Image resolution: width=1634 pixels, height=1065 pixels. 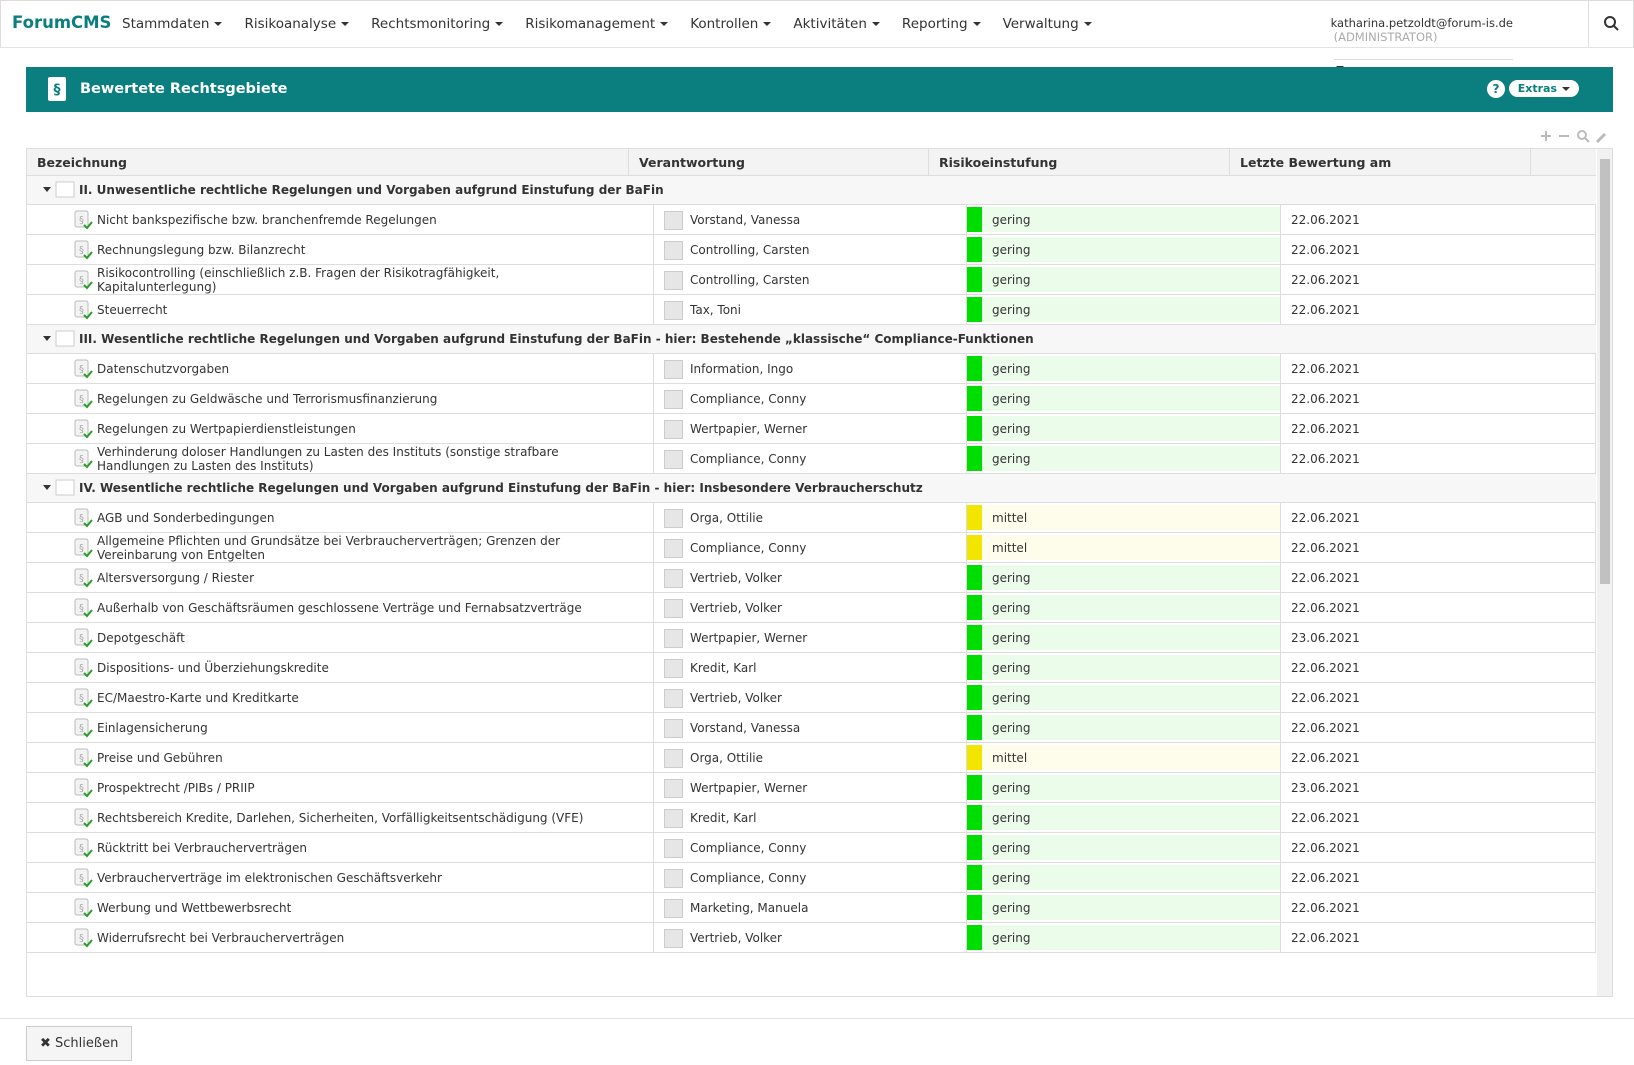 What do you see at coordinates (1544, 88) in the screenshot?
I see `extras-button: Extras` at bounding box center [1544, 88].